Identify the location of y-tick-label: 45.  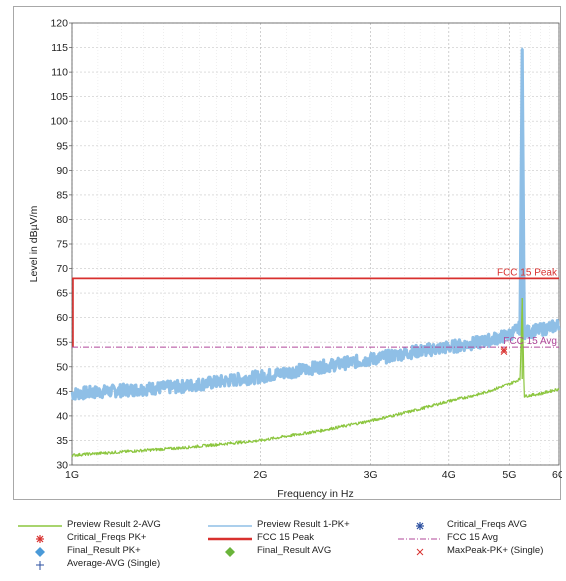
(62, 392).